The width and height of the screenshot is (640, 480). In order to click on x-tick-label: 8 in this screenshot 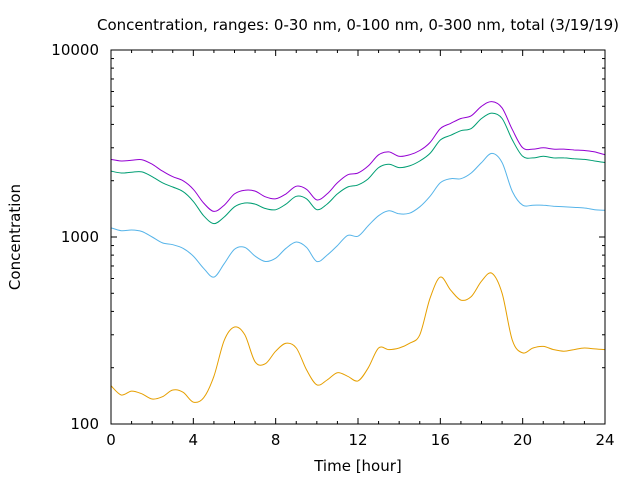, I will do `click(276, 440)`.